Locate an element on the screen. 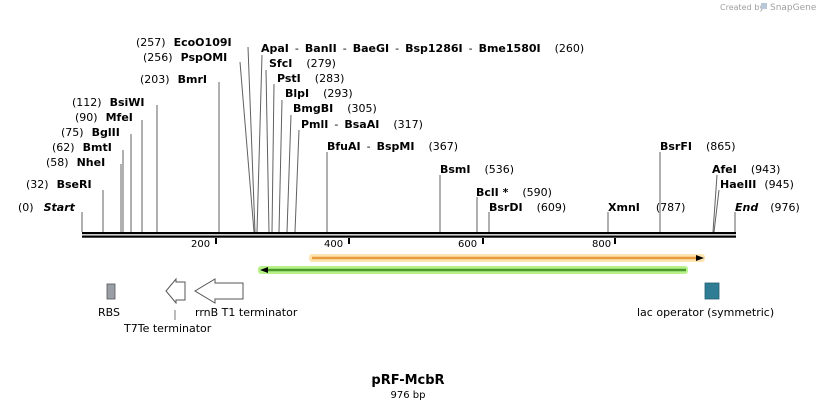  site-bfuai-group: BfuAI - BspMI (367) is located at coordinates (392, 146).